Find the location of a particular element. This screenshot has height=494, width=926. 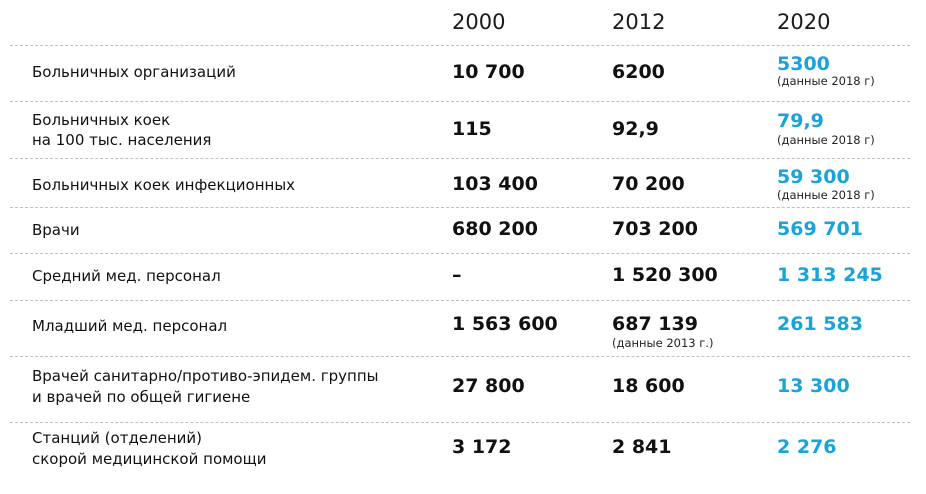

note-2012: (данные 2013 г.) is located at coordinates (663, 343).